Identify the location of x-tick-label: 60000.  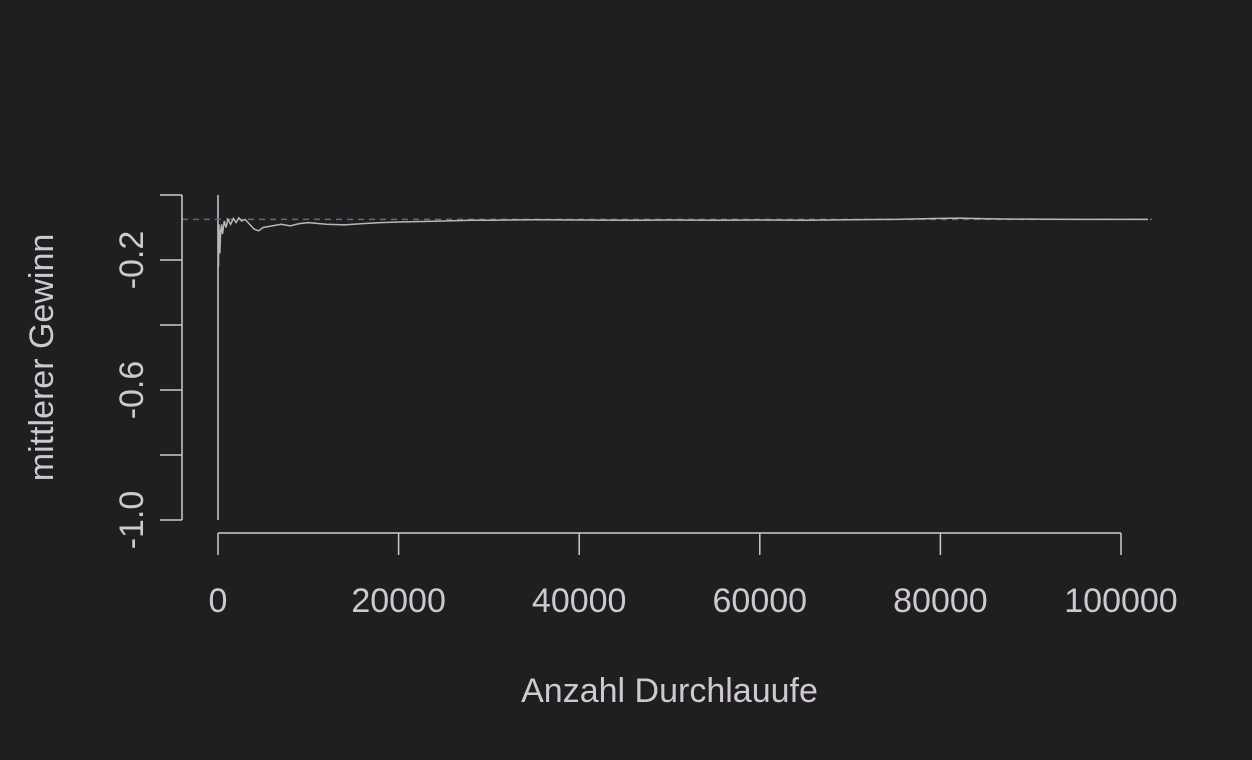
(760, 601).